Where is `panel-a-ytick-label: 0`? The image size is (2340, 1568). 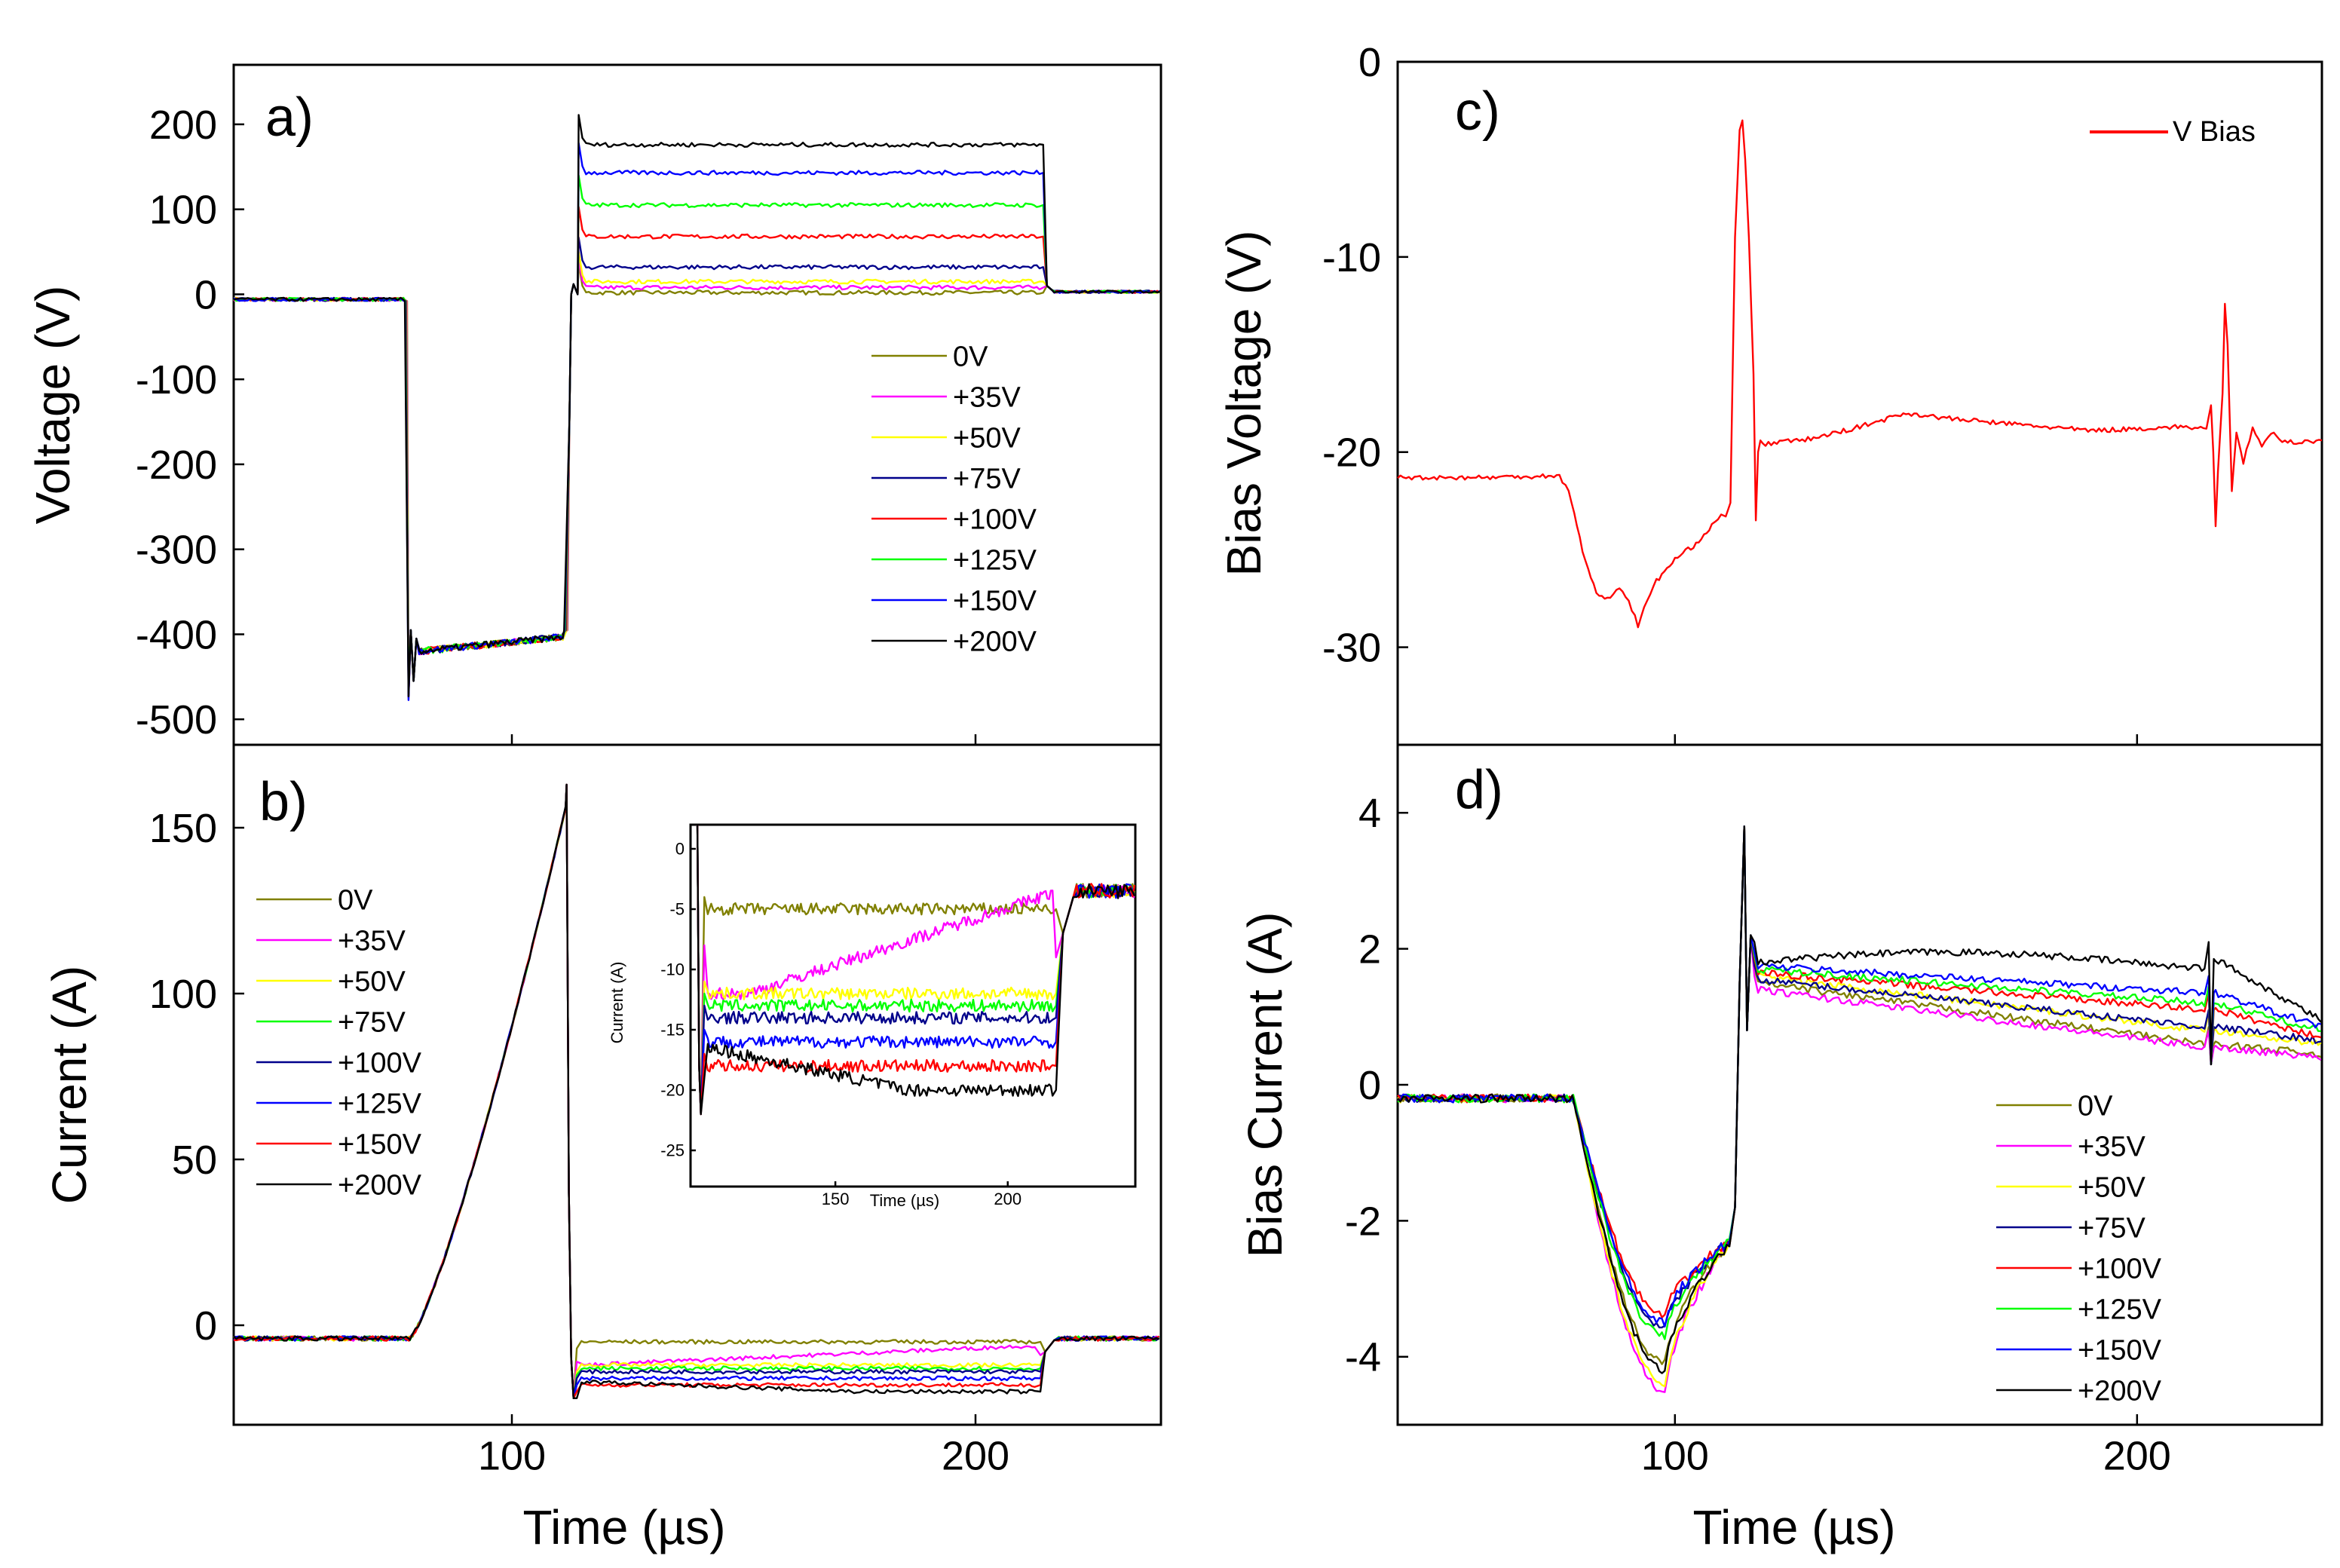
panel-a-ytick-label: 0 is located at coordinates (205, 294).